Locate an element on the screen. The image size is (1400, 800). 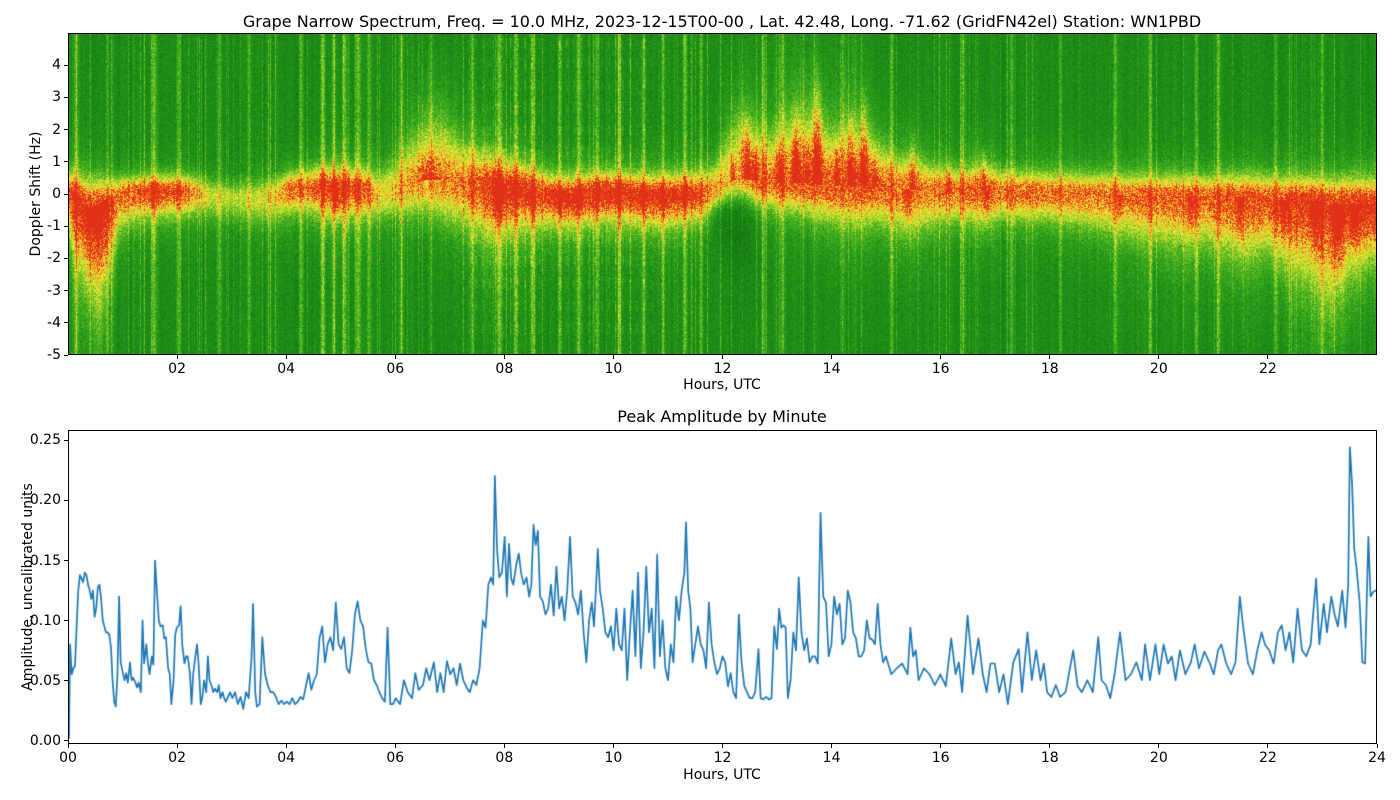
y-tick-label: 0.25 is located at coordinates (45, 440).